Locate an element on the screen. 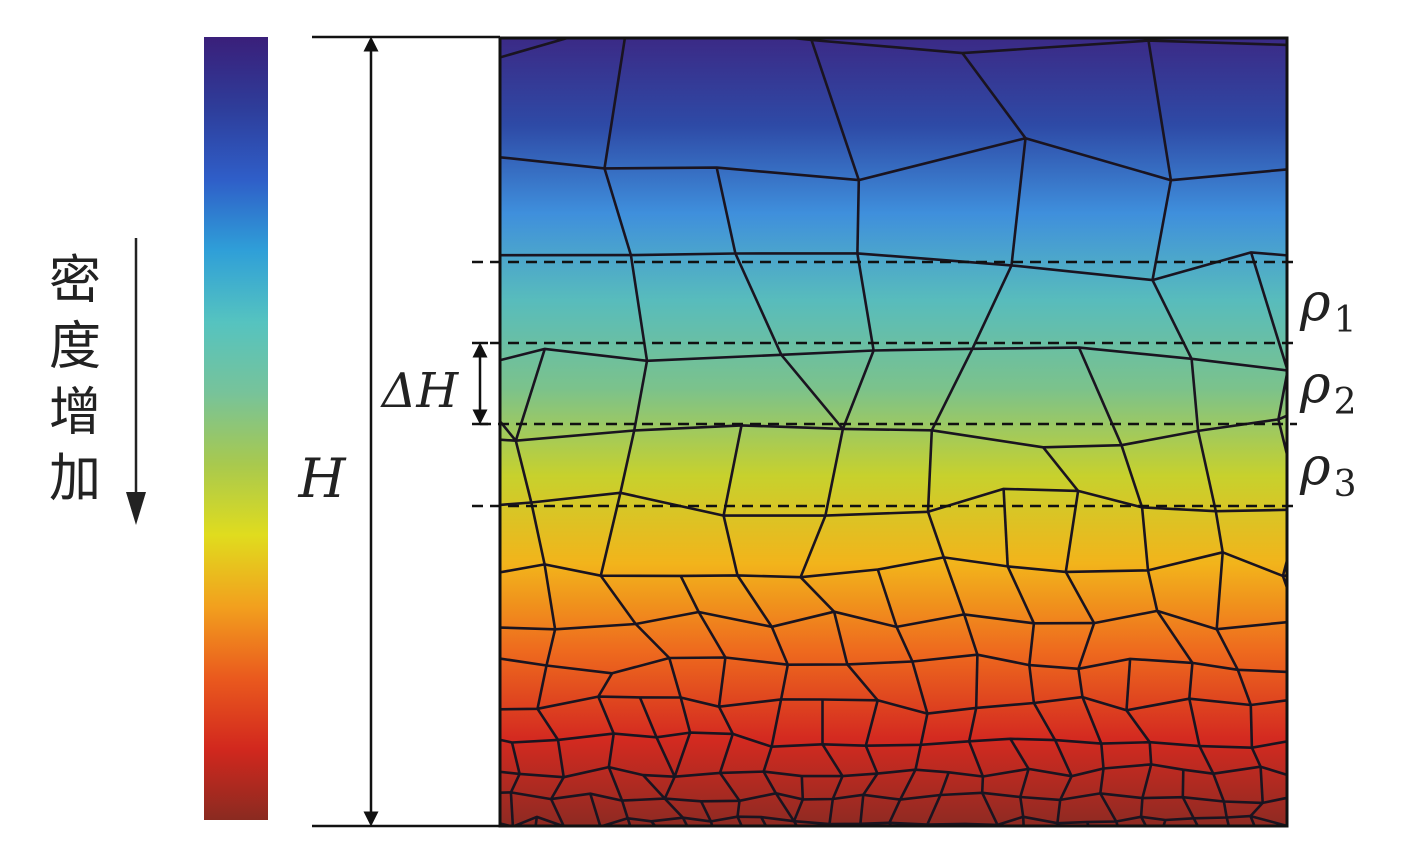 This screenshot has width=1417, height=860. density-increase-legend: 密 度 增 加 is located at coordinates (97, 381).